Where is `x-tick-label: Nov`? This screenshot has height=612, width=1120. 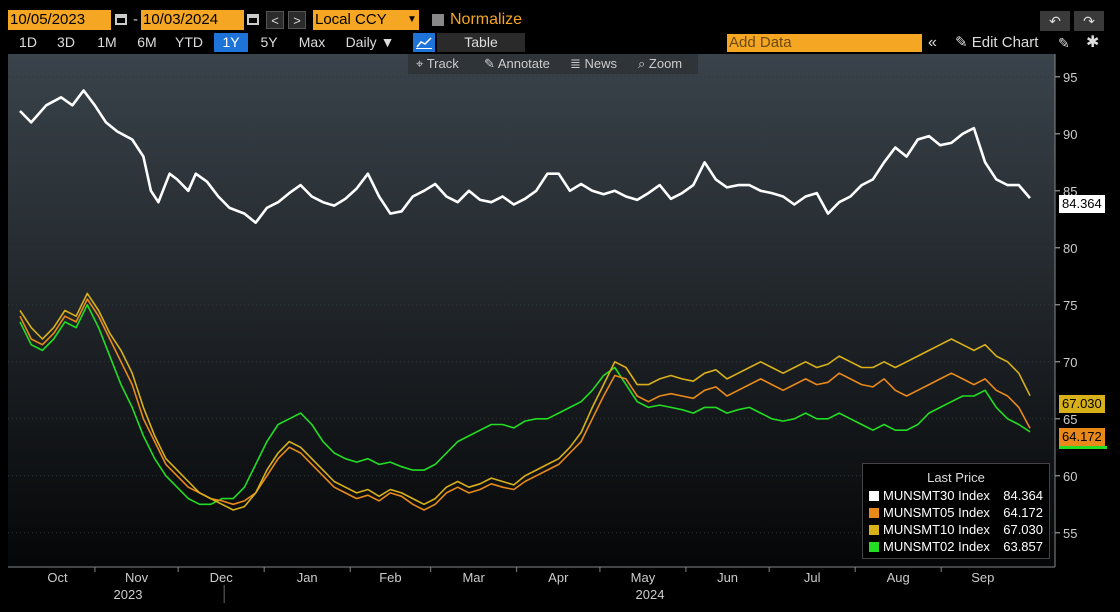 x-tick-label: Nov is located at coordinates (137, 577).